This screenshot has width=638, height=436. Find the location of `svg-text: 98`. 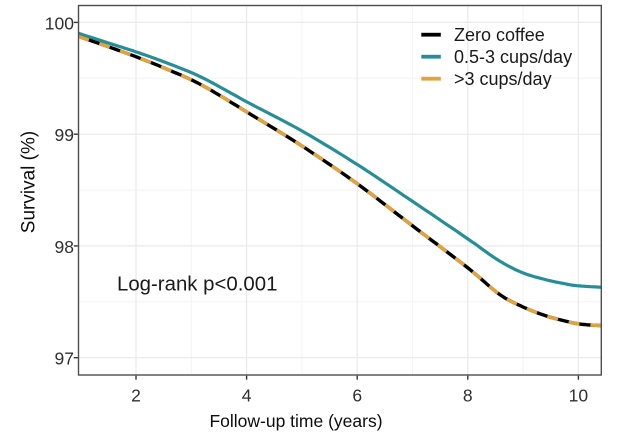

svg-text: 98 is located at coordinates (64, 247).